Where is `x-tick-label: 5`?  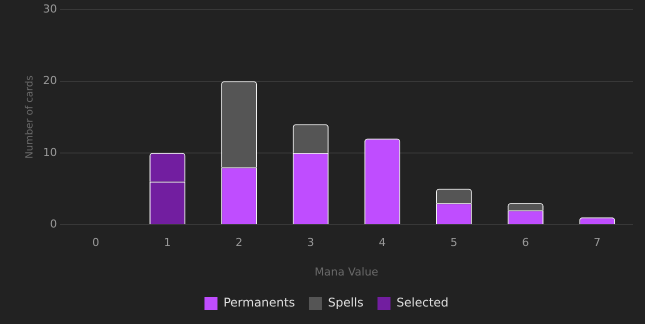 x-tick-label: 5 is located at coordinates (454, 243).